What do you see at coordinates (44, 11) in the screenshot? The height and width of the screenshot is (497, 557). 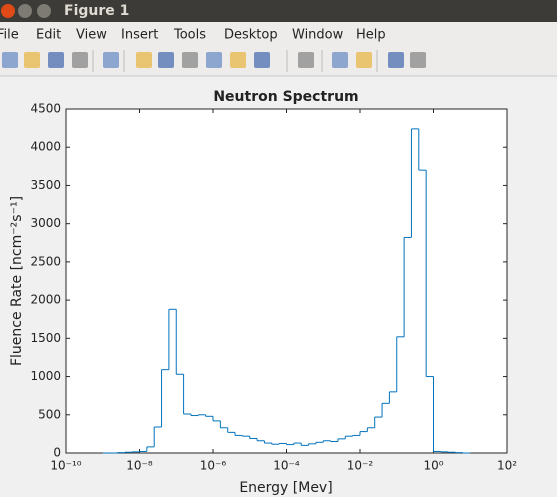 I see `maximize-button` at bounding box center [44, 11].